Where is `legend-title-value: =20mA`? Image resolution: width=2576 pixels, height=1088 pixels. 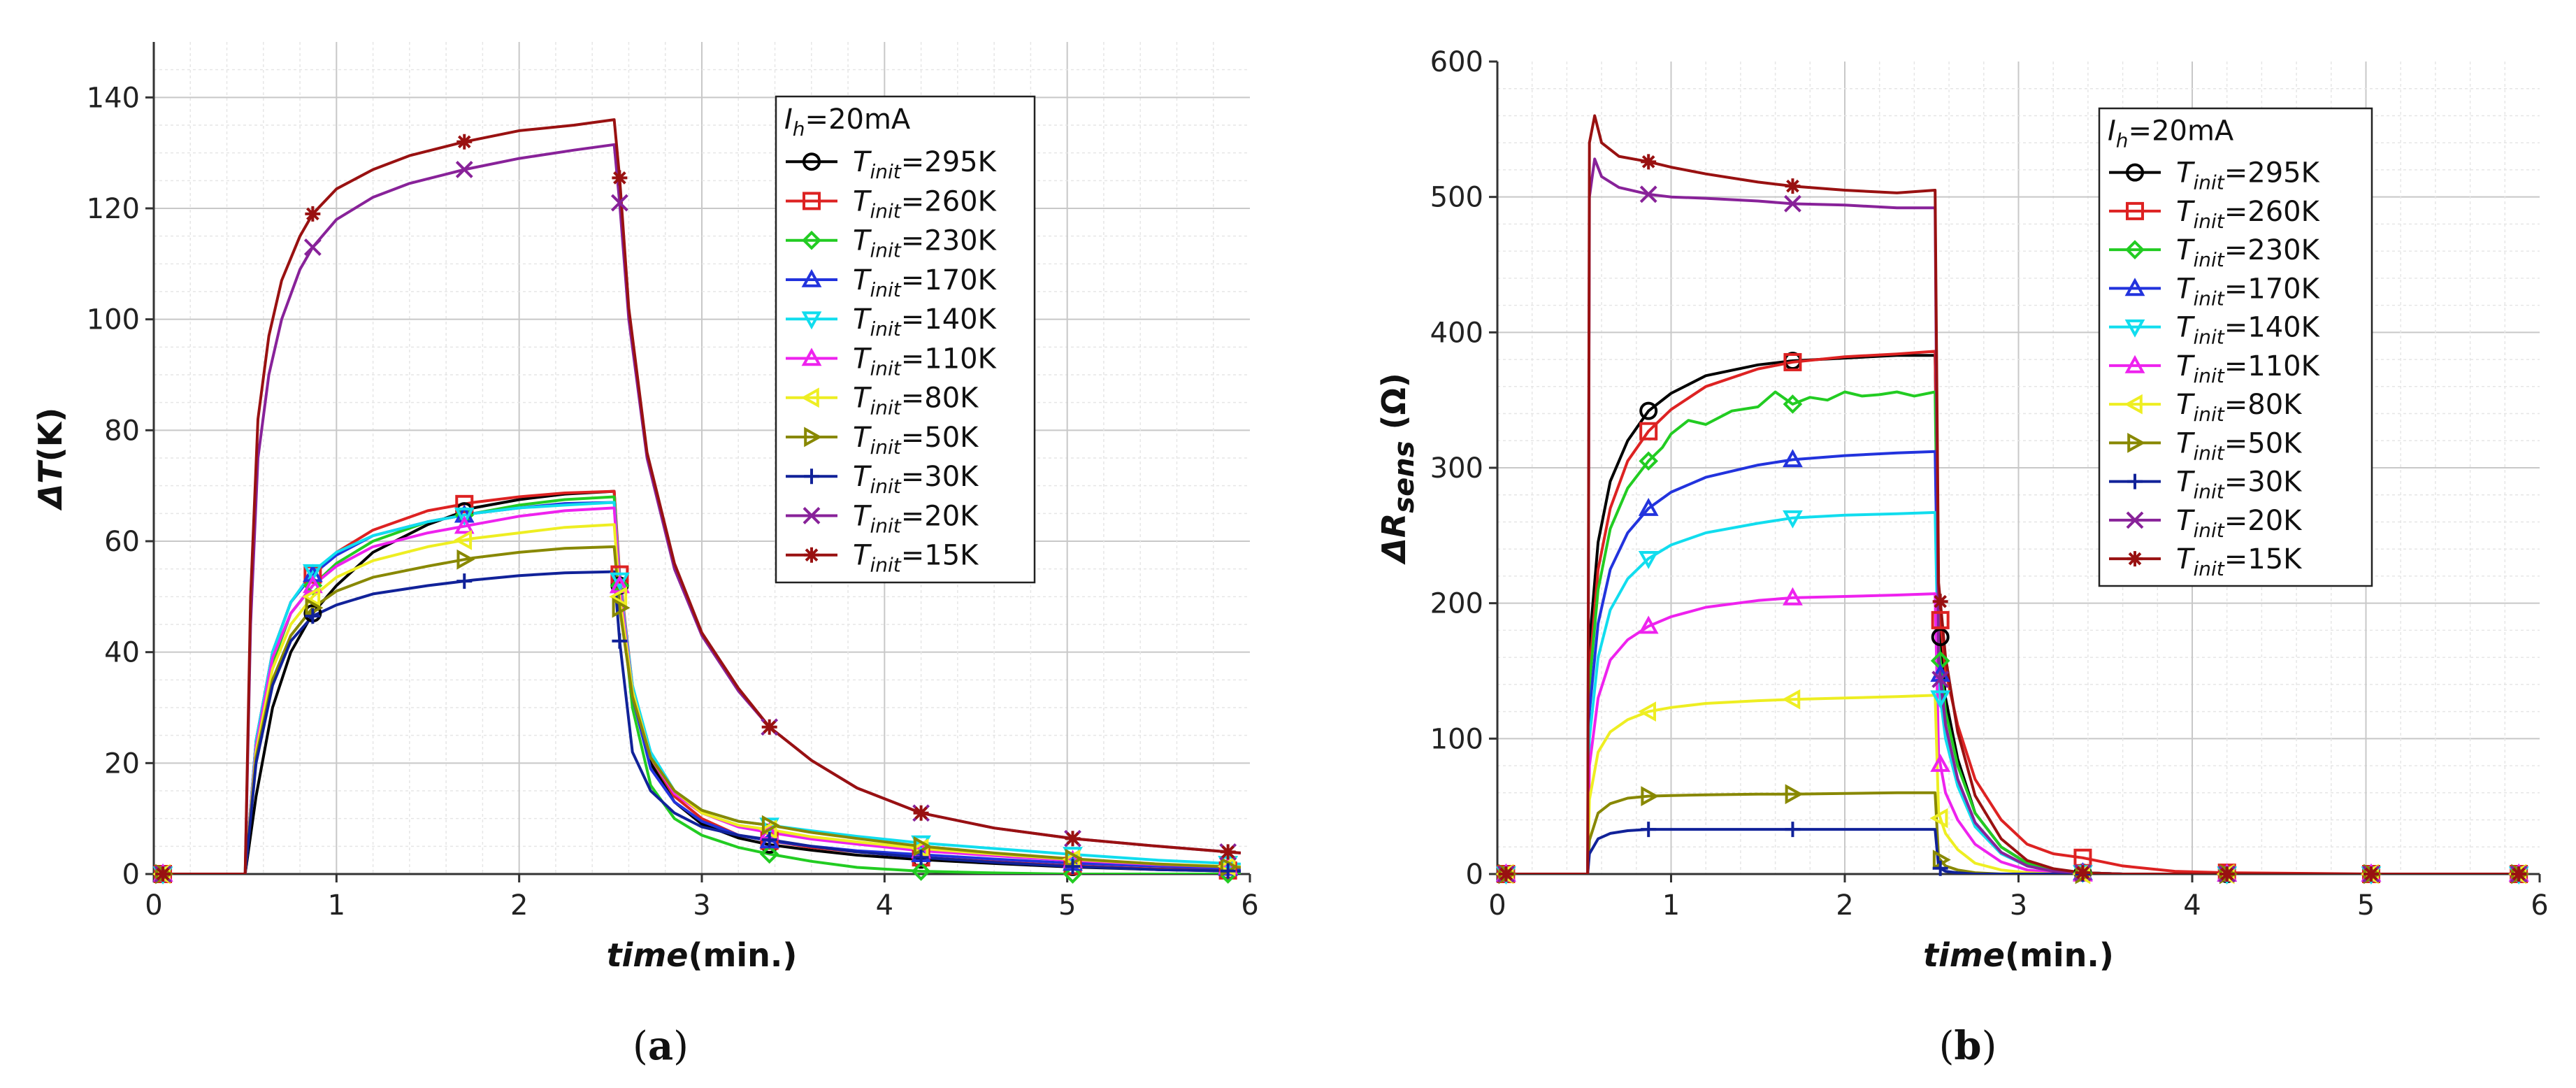 legend-title-value: =20mA is located at coordinates (2181, 131).